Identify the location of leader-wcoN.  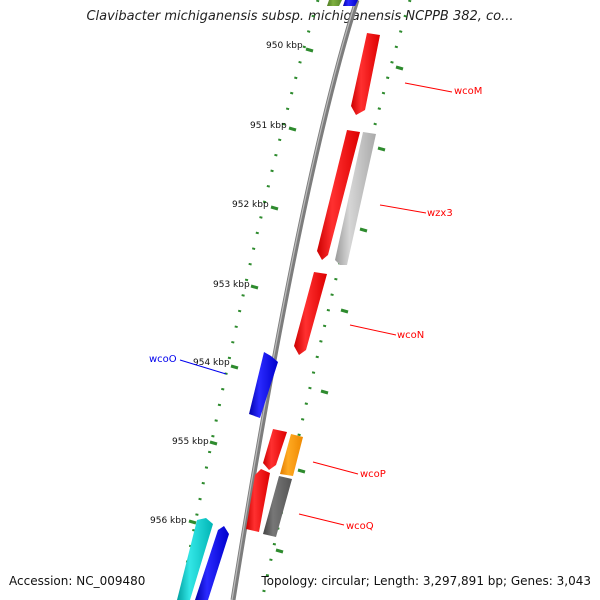
(373, 330).